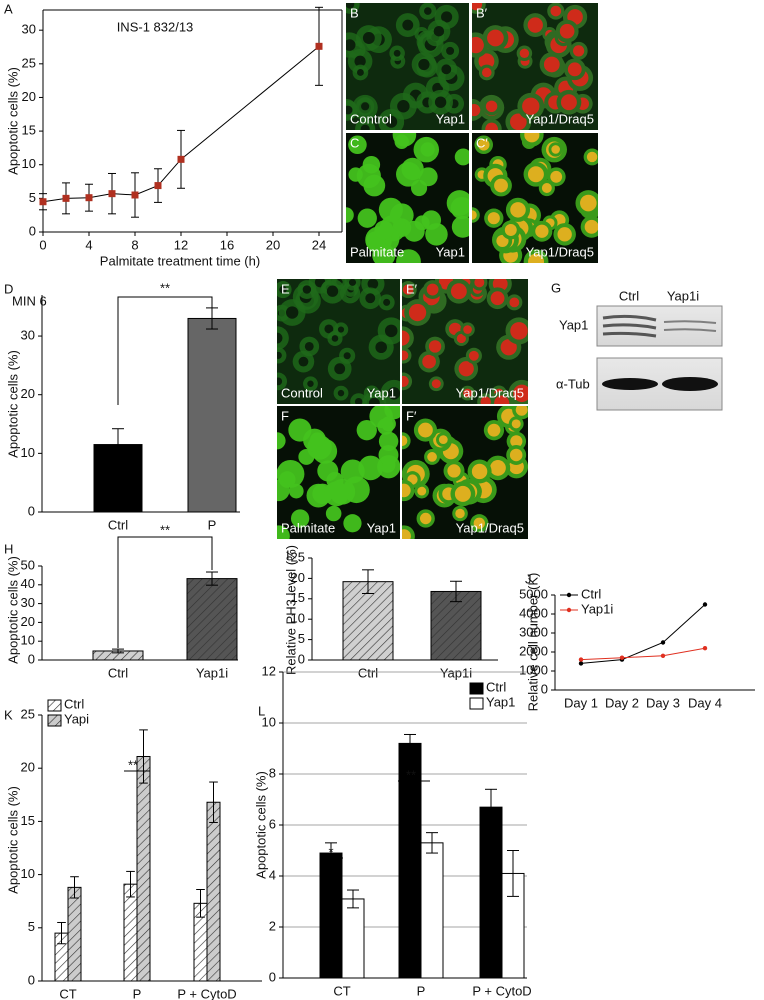  Describe the element at coordinates (261, 710) in the screenshot. I see `panel-letter: L` at that location.